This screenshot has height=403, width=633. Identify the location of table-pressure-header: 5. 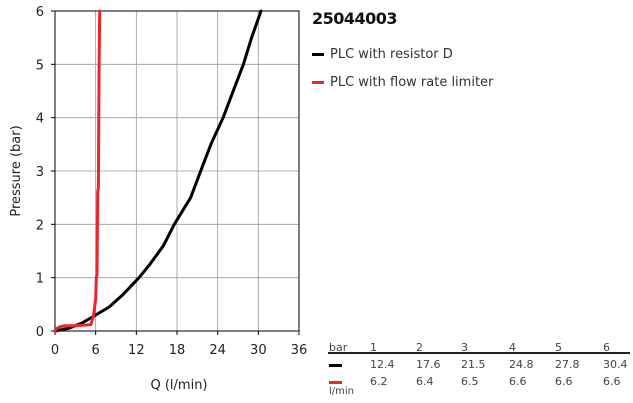
(558, 347).